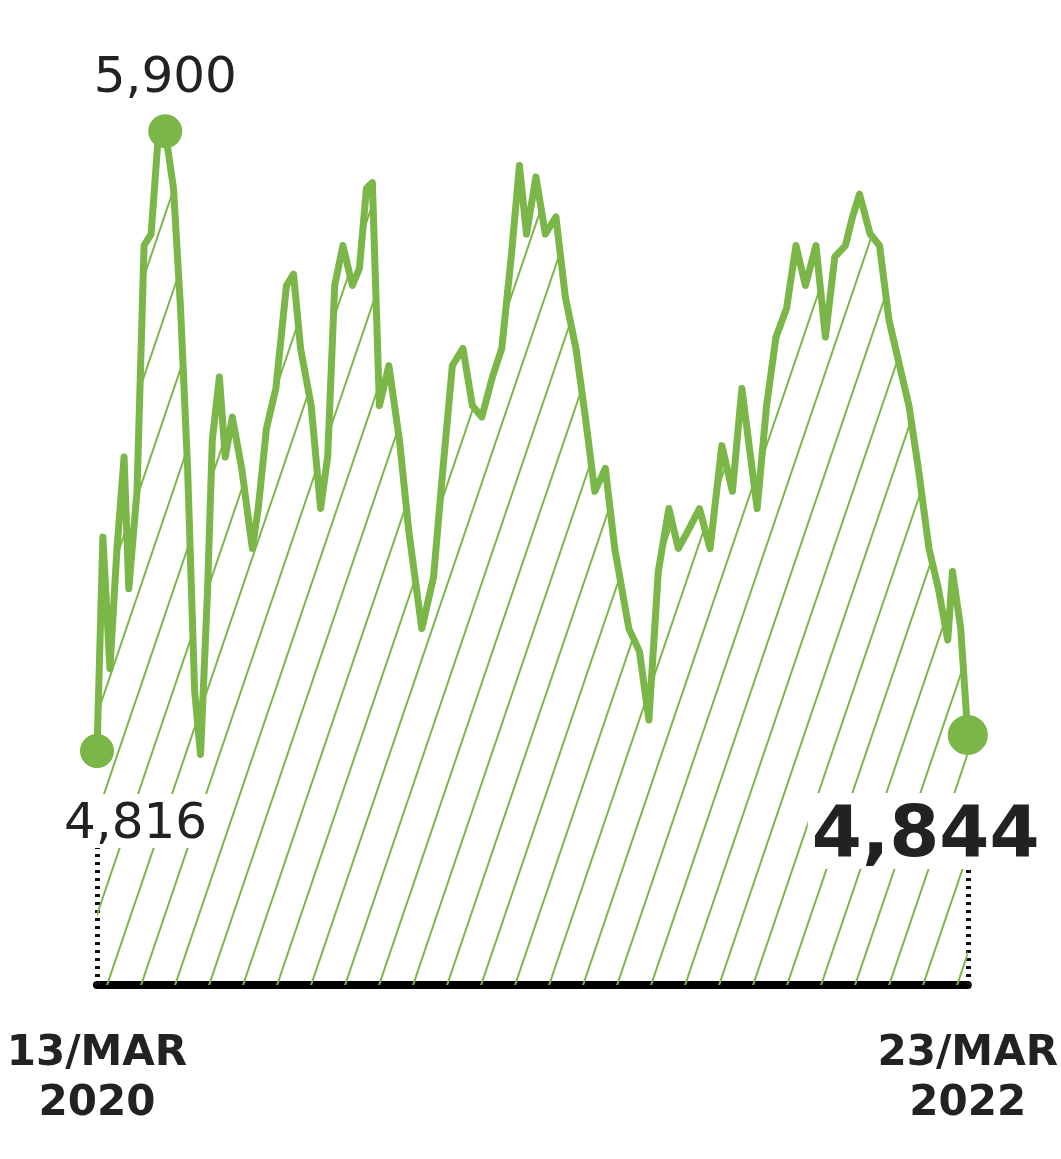  What do you see at coordinates (165, 75) in the screenshot?
I see `data-label: 5,900` at bounding box center [165, 75].